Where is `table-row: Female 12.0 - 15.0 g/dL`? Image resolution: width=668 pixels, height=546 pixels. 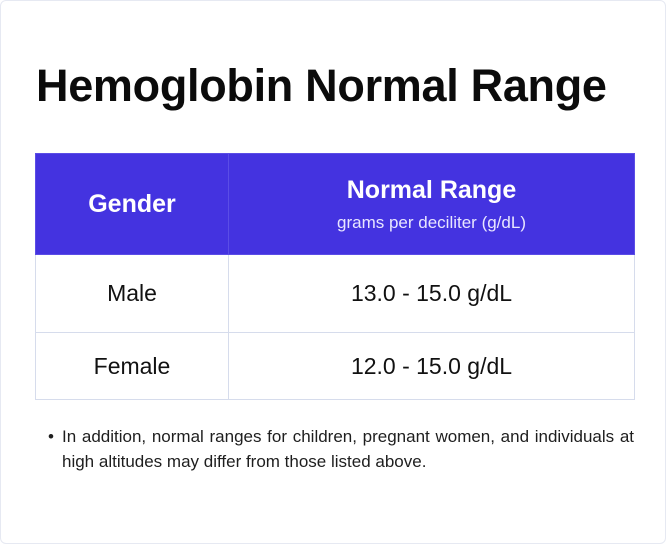
table-row: Female 12.0 - 15.0 g/dL is located at coordinates (335, 366).